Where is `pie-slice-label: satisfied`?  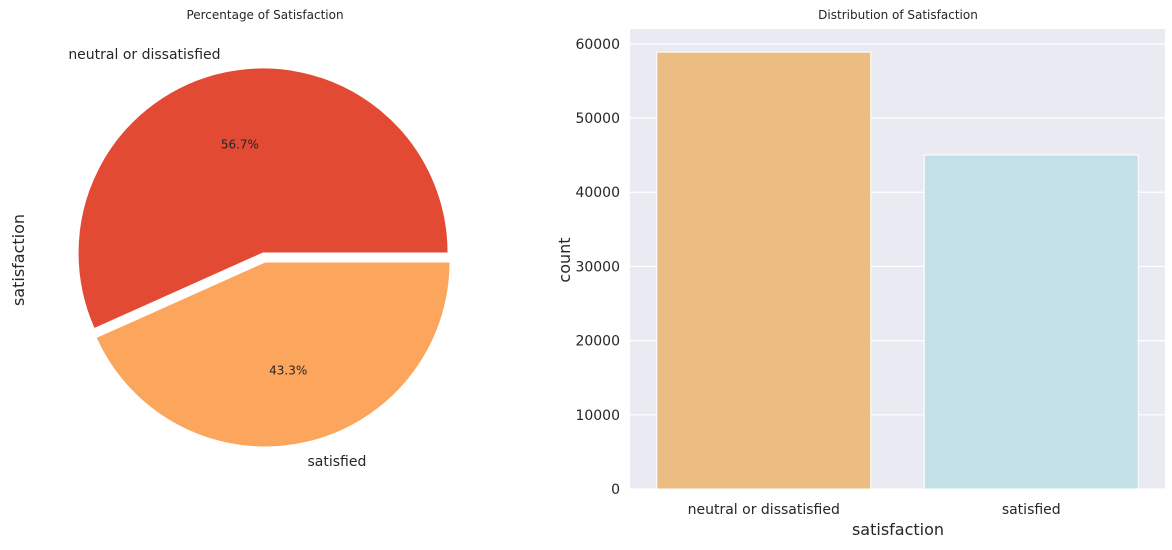
pie-slice-label: satisfied is located at coordinates (337, 462).